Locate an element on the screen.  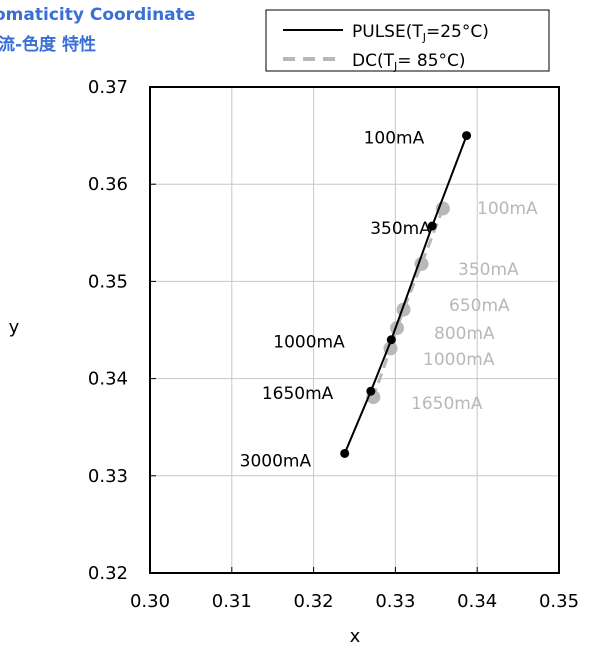
y-axis-label: y is located at coordinates (14, 327).